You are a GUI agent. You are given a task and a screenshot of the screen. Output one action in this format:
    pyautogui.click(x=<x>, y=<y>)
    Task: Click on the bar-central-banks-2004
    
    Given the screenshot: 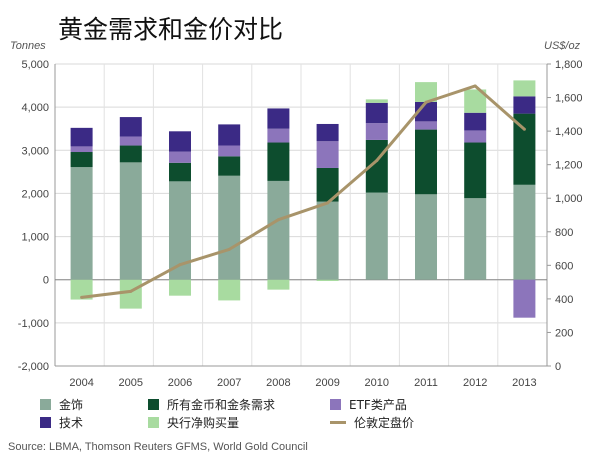 What is the action you would take?
    pyautogui.click(x=81, y=289)
    